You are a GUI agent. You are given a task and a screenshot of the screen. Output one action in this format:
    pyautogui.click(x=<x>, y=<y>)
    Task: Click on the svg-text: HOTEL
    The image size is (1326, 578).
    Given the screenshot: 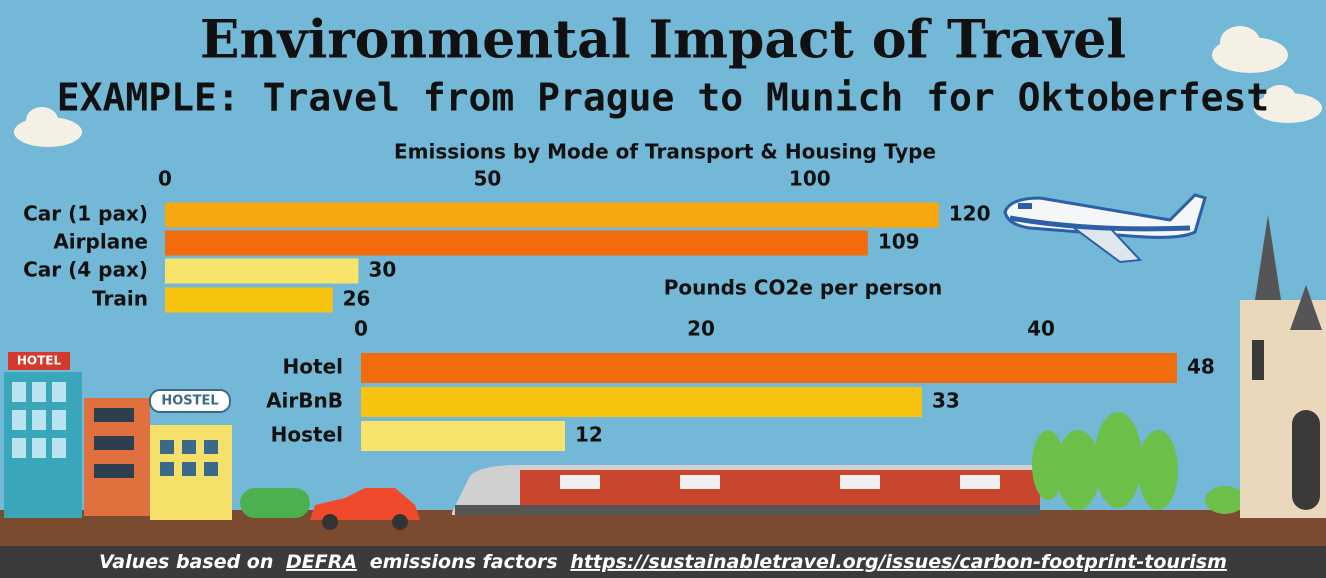 What is the action you would take?
    pyautogui.click(x=39, y=361)
    